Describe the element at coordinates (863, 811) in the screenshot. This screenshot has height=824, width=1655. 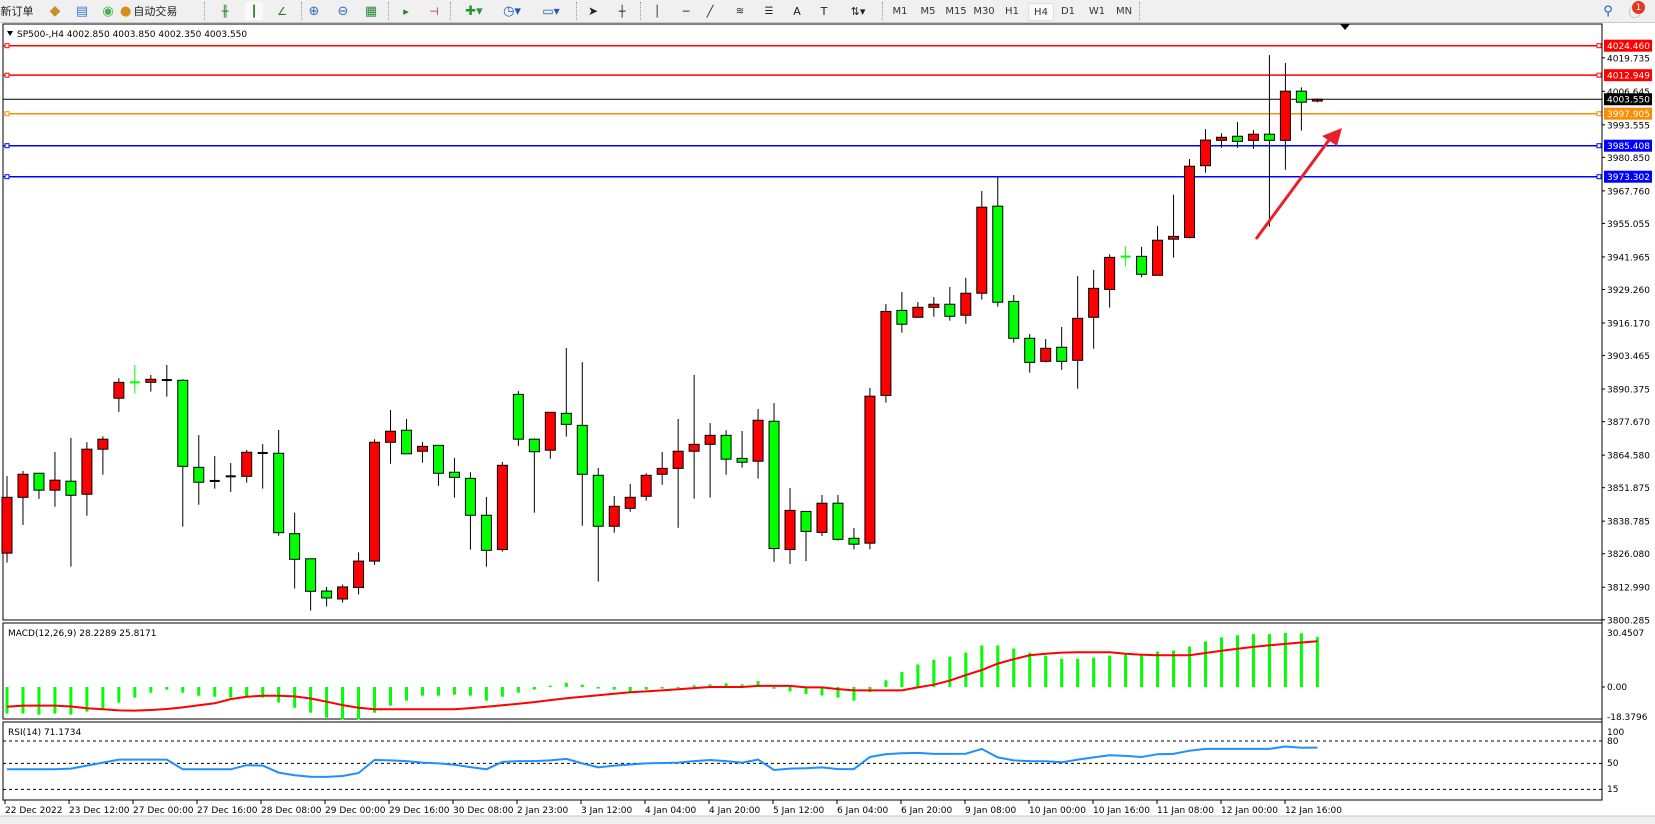
I see `time-label: 6 Jan 04:00` at that location.